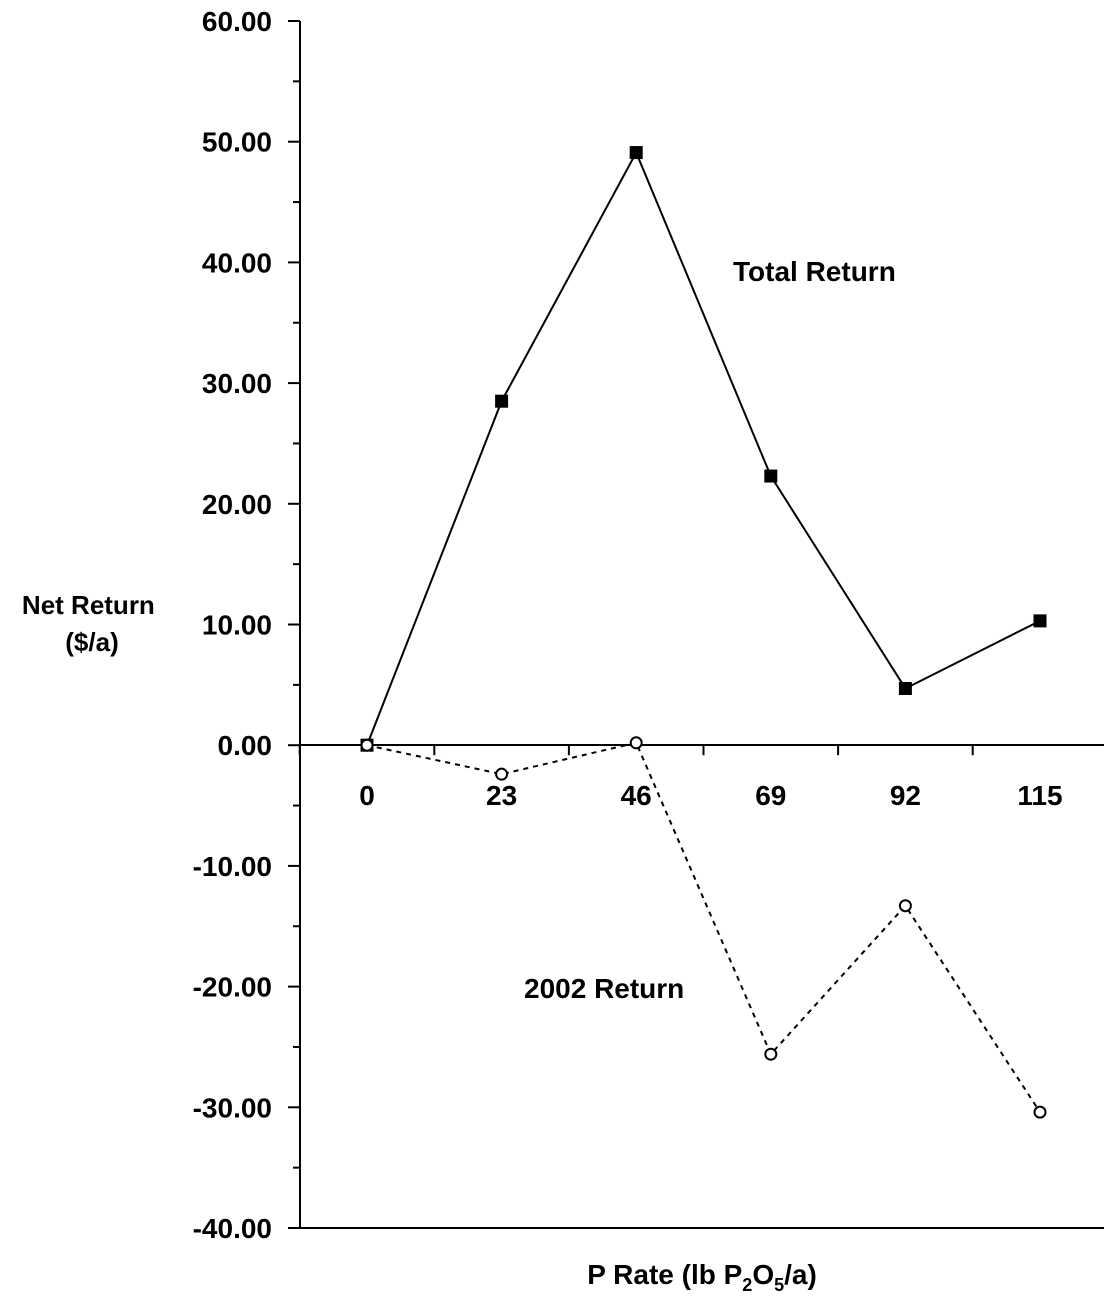 Image resolution: width=1104 pixels, height=1300 pixels. I want to click on y-tick-label: 0.00, so click(245, 745).